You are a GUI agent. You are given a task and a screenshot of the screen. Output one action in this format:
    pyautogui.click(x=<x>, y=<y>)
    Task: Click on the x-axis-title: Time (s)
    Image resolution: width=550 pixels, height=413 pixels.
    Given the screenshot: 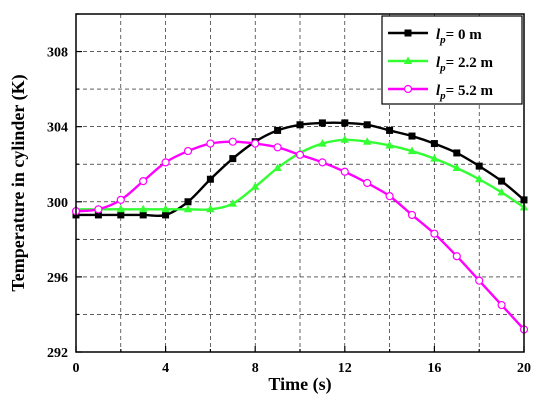 What is the action you would take?
    pyautogui.click(x=299, y=384)
    